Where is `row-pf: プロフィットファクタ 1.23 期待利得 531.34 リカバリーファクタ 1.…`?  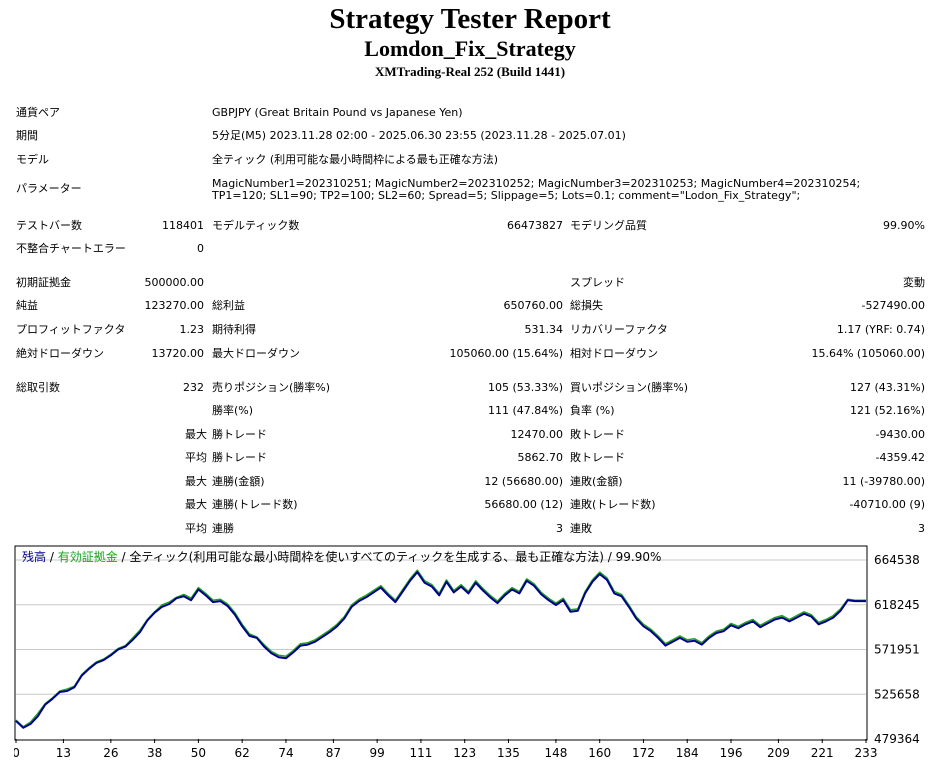 row-pf: プロフィットファクタ 1.23 期待利得 531.34 リカバリーファクタ 1.… is located at coordinates (470, 330).